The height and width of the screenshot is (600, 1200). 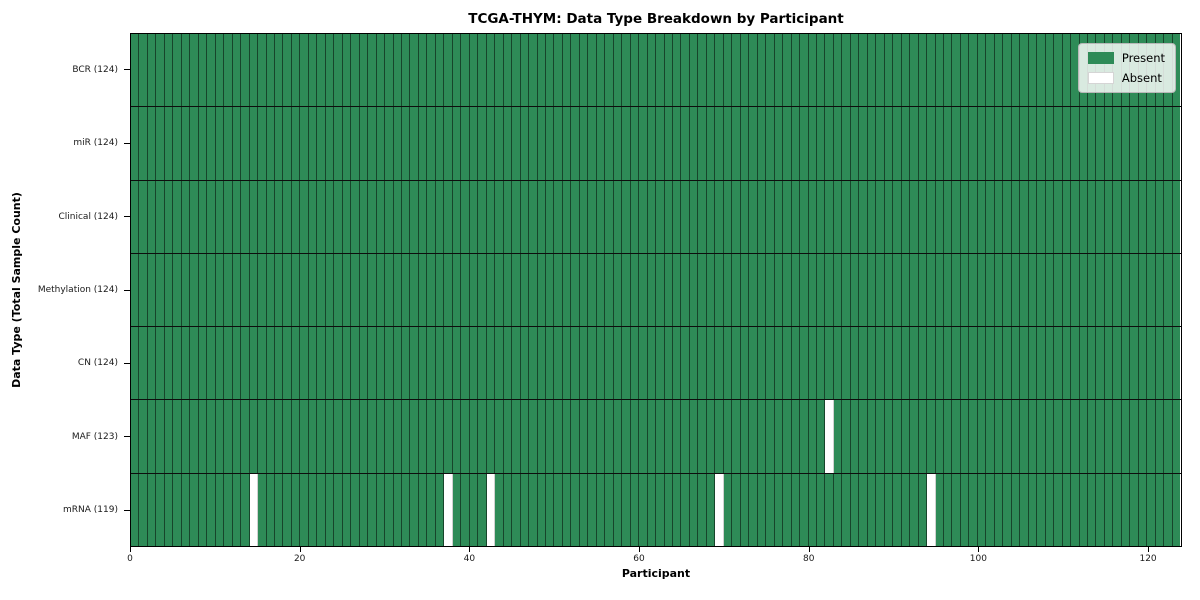 I want to click on legend-label: Present, so click(x=1143, y=58).